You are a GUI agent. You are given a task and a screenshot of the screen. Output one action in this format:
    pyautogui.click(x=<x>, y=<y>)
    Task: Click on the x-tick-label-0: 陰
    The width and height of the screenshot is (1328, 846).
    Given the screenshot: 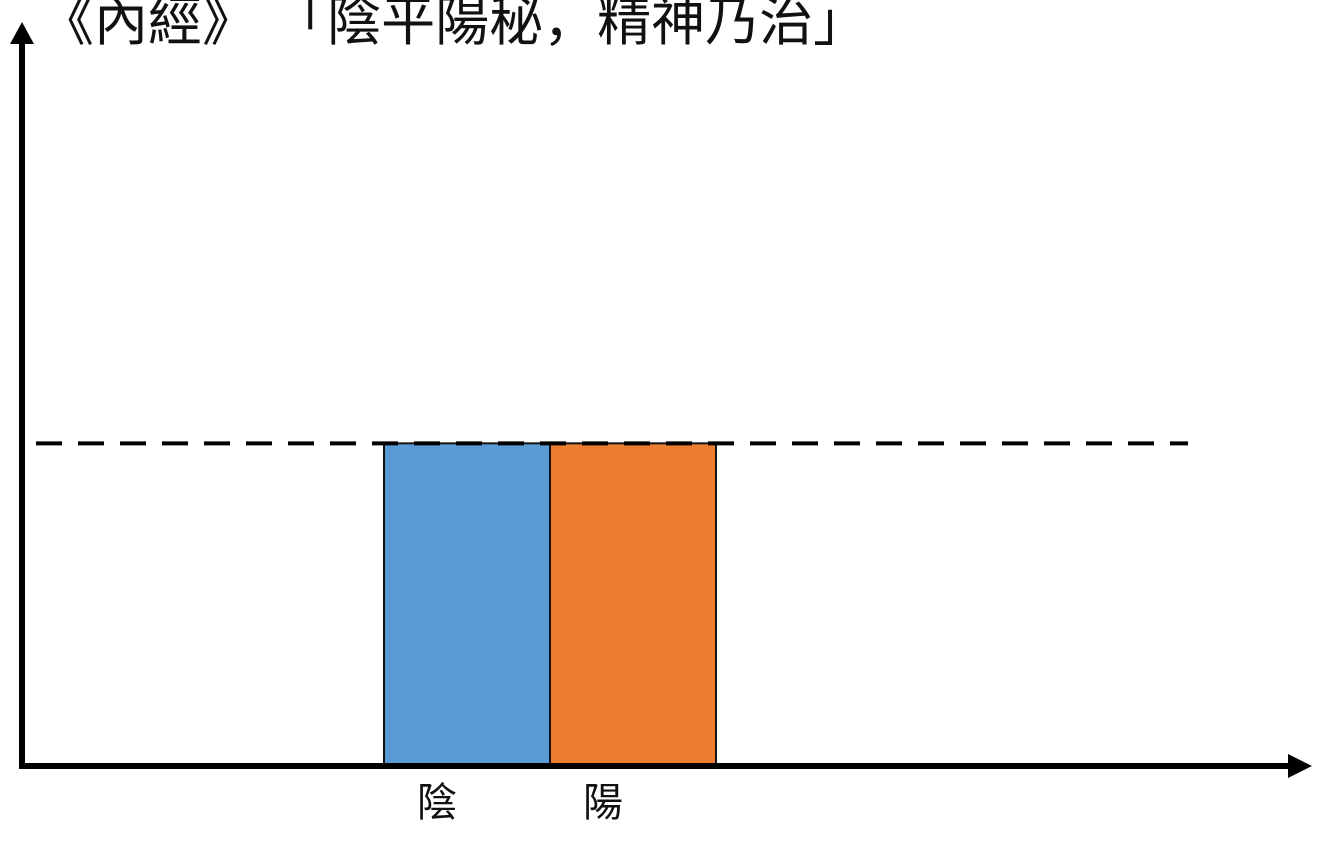 What is the action you would take?
    pyautogui.click(x=437, y=803)
    